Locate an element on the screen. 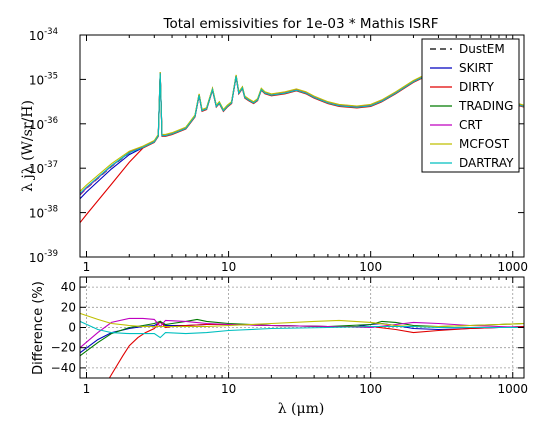 This screenshot has height=435, width=545. legend: DustEM SKIRT DIRTY TRADING CRT MCFOST DARTRAY is located at coordinates (470, 105).